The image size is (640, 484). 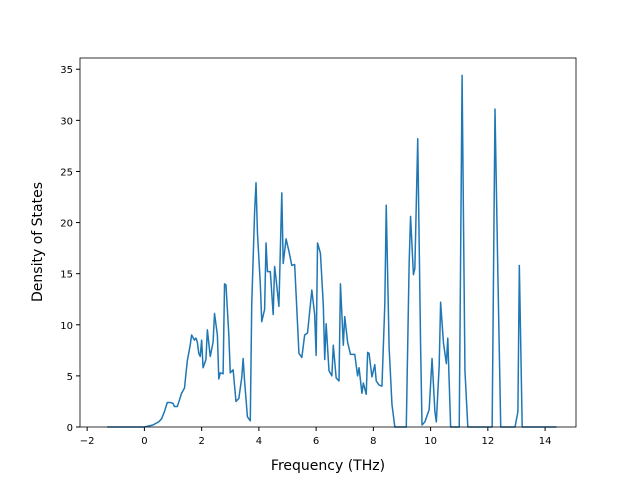 What do you see at coordinates (545, 441) in the screenshot?
I see `x-tick-label: 14` at bounding box center [545, 441].